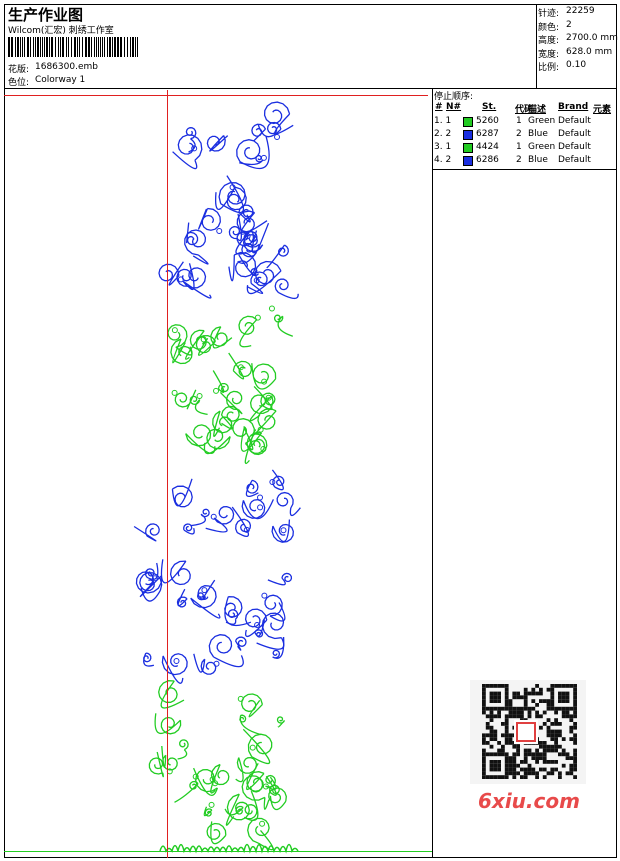  What do you see at coordinates (549, 68) in the screenshot?
I see `info-label: 比例:` at bounding box center [549, 68].